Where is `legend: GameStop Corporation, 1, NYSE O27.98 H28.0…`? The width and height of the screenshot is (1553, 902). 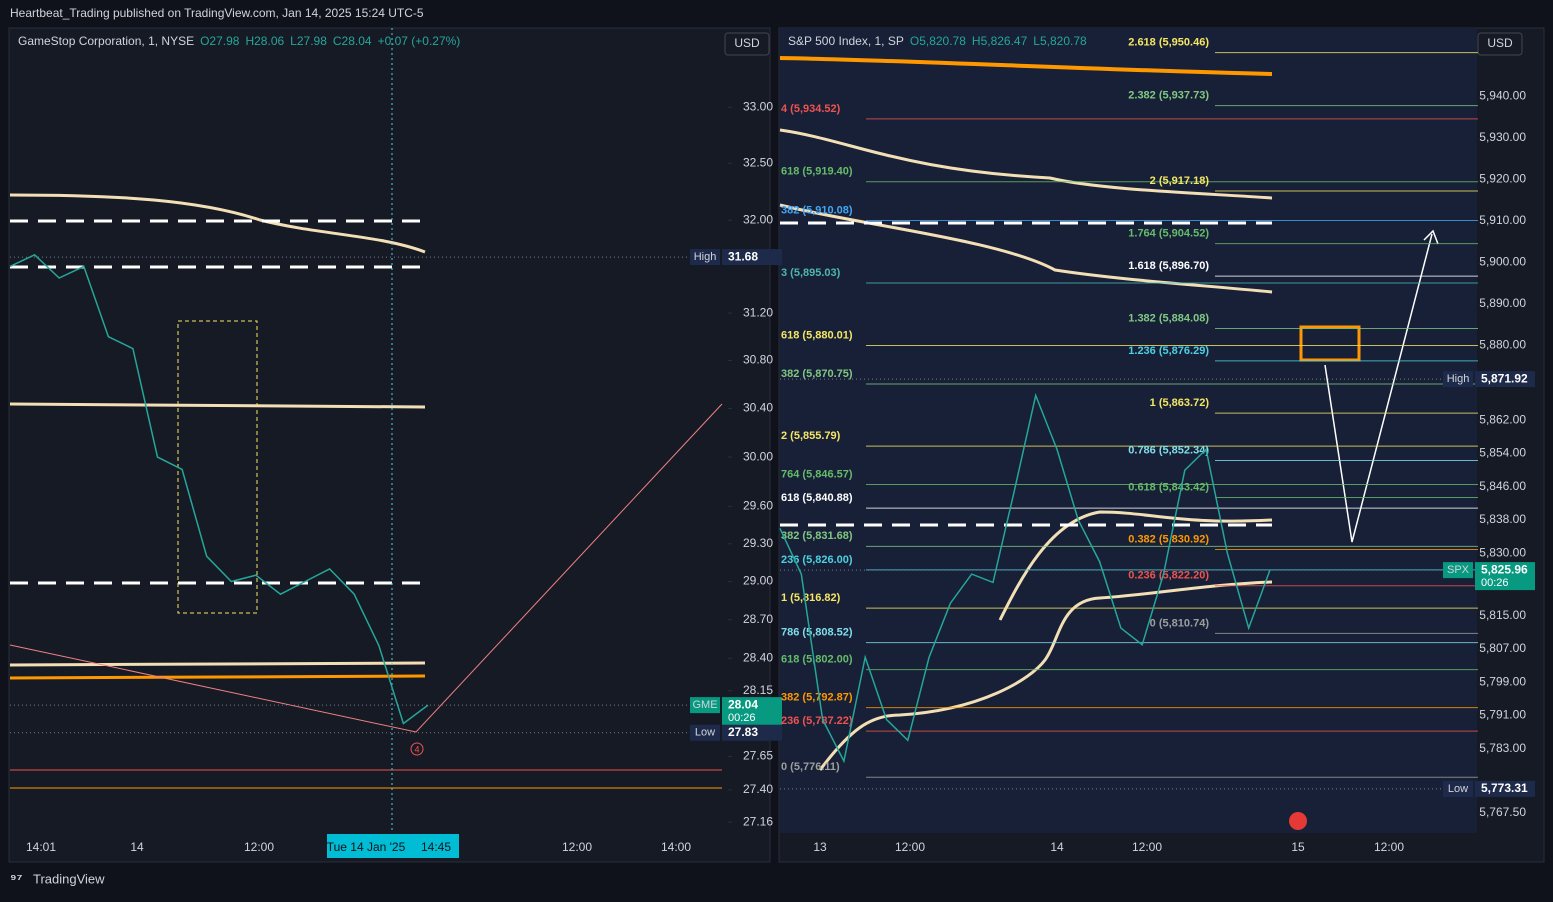 legend: GameStop Corporation, 1, NYSE O27.98 H28.0… is located at coordinates (239, 41).